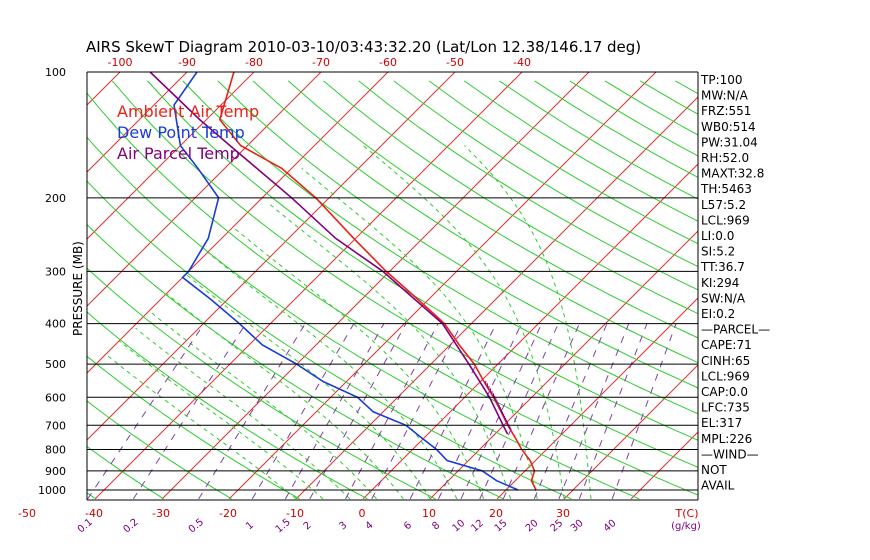 This screenshot has height=560, width=870. Describe the element at coordinates (52, 490) in the screenshot. I see `pressure-tick-label: 1000` at that location.